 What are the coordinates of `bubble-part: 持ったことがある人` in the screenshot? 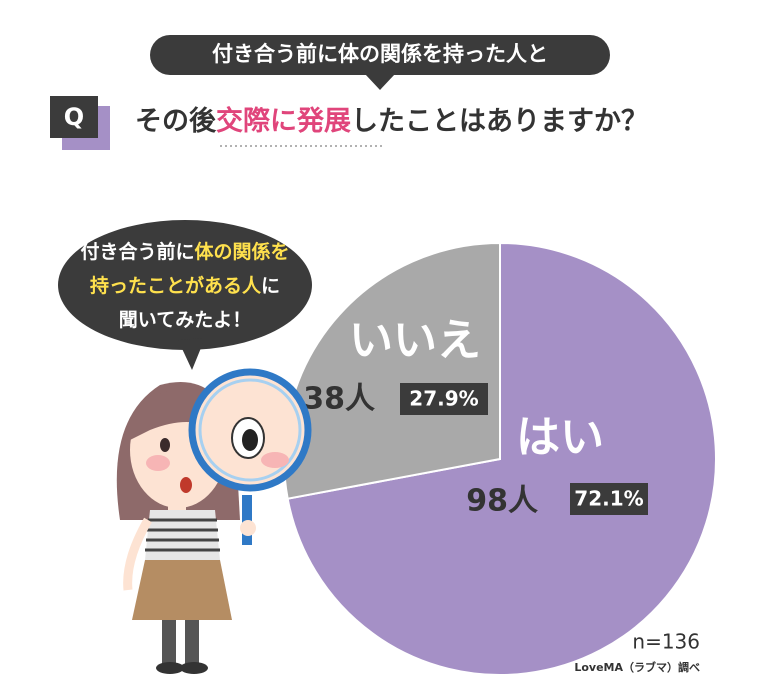 It's located at (176, 285).